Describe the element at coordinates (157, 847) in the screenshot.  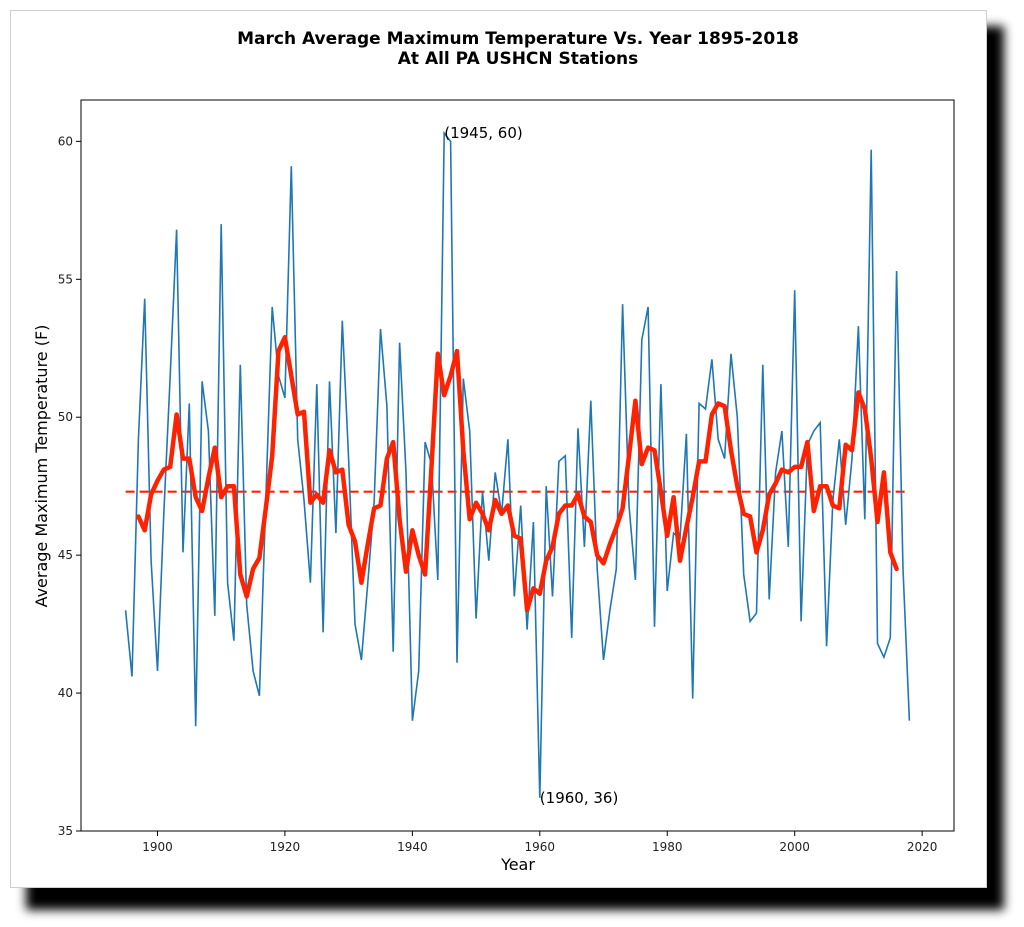
I see `x-tick-label: 1900` at that location.